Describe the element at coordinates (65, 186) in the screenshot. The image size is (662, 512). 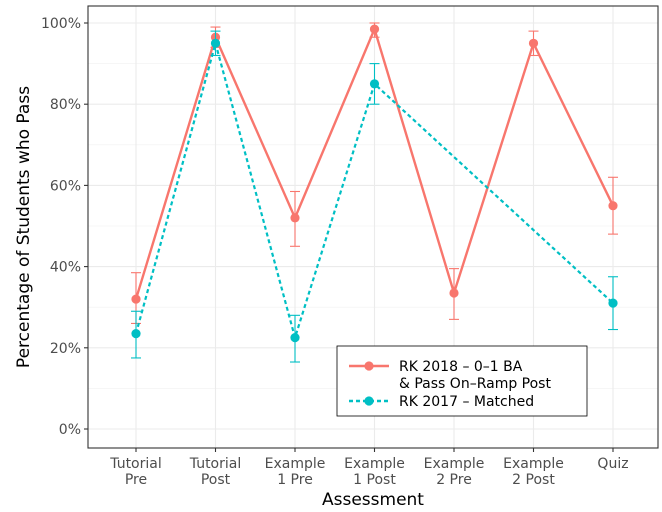
I see `y-tick-label: 60%` at that location.